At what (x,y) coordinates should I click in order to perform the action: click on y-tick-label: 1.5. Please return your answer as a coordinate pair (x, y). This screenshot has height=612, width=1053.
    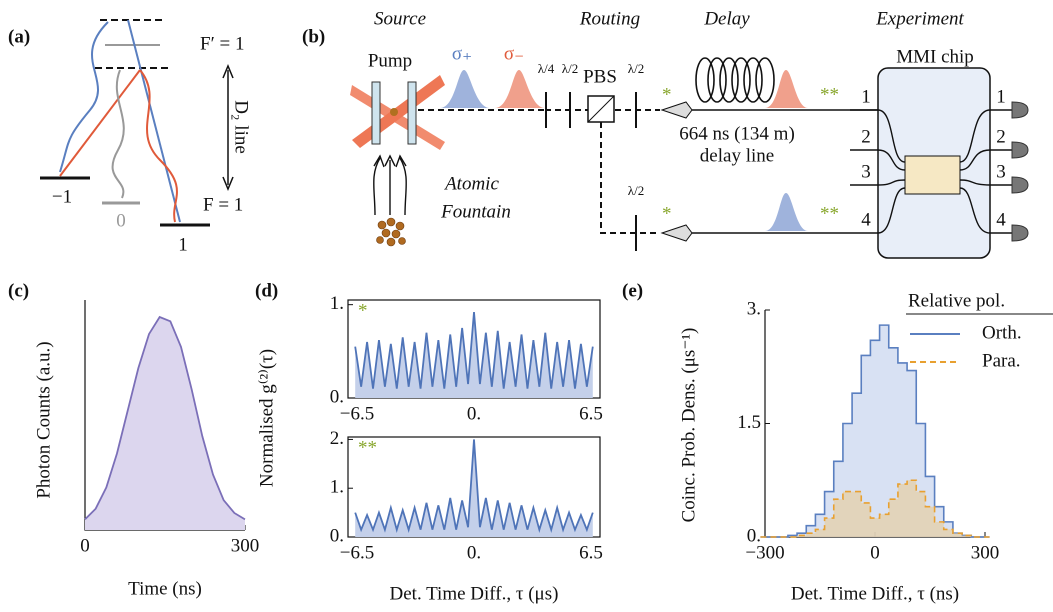
    Looking at the image, I should click on (749, 422).